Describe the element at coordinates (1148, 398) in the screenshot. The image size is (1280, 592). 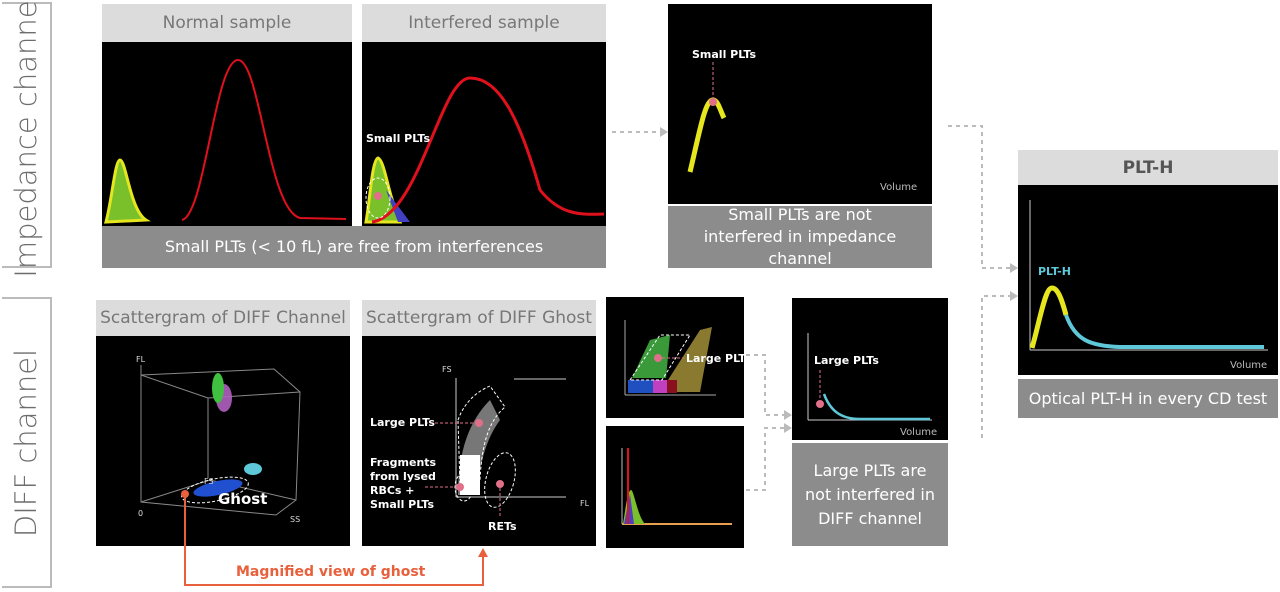
I see `plth-caption: Optical PLT-H in every CD test` at that location.